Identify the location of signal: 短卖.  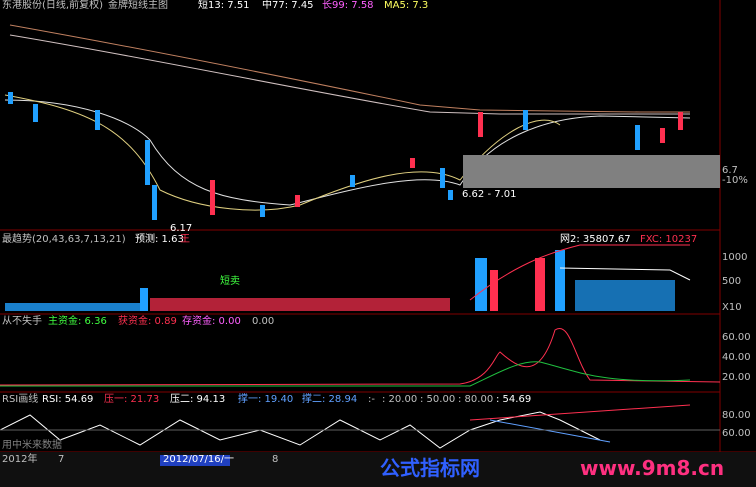
(230, 281).